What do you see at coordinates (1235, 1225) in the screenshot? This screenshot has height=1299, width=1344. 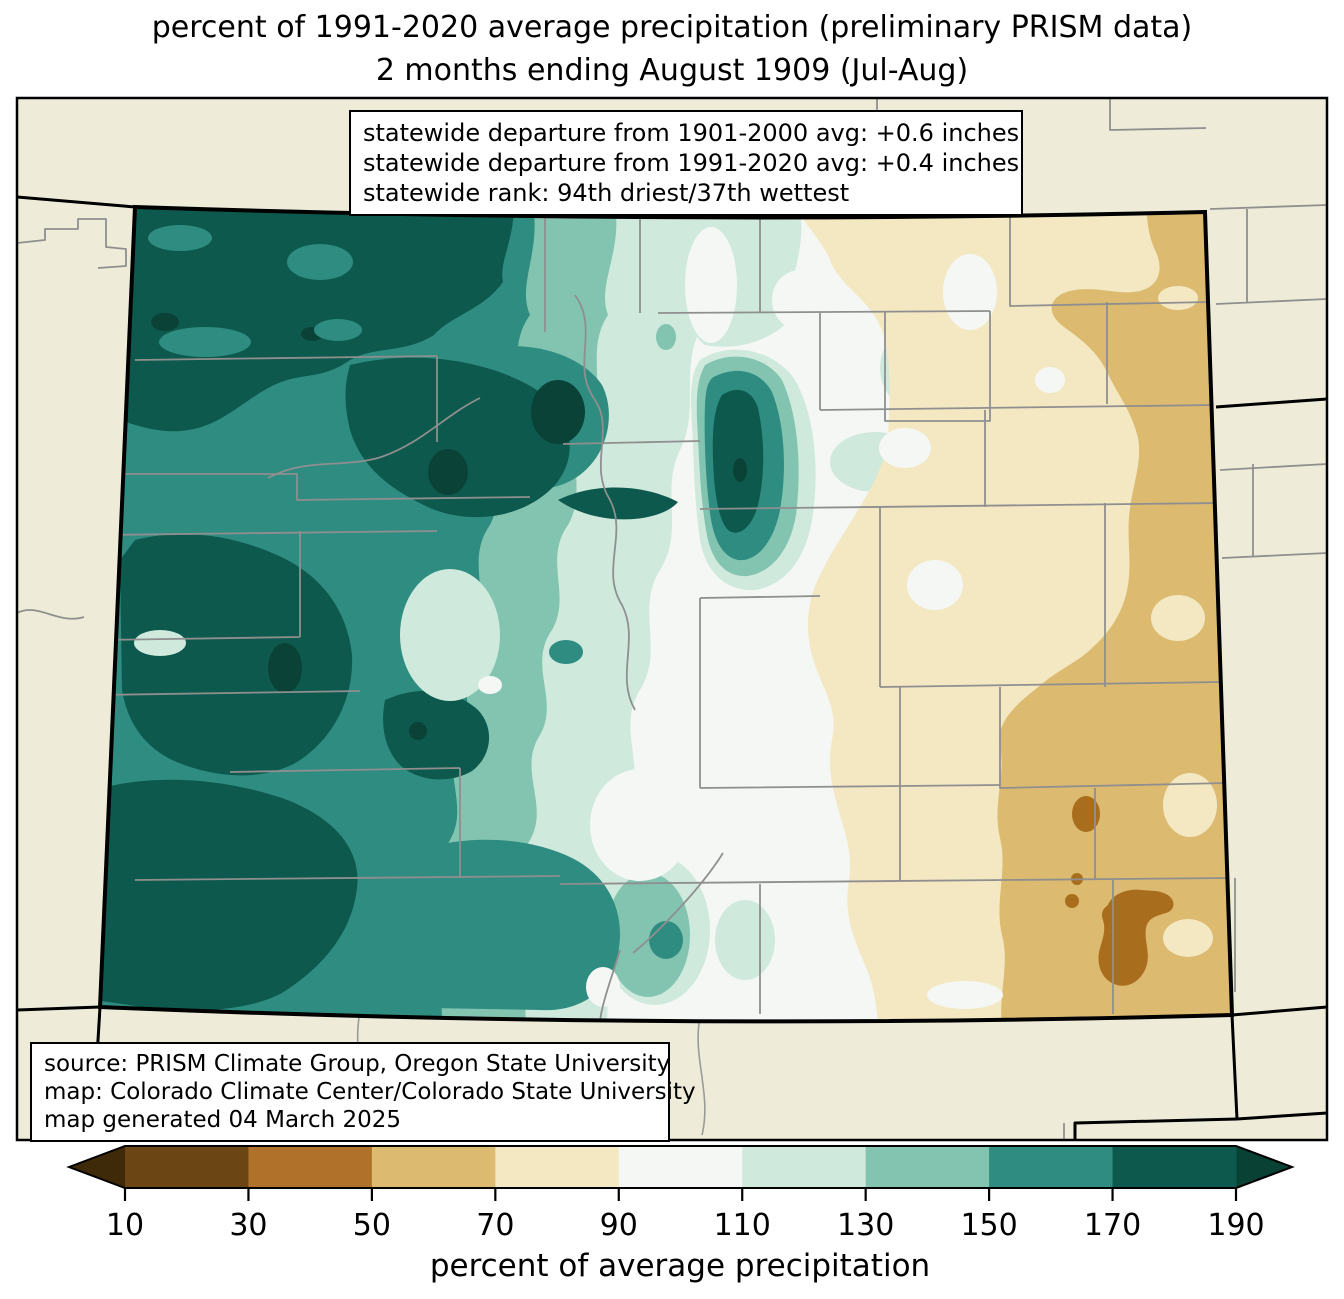 I see `colorbar-tick-label-190: 190` at bounding box center [1235, 1225].